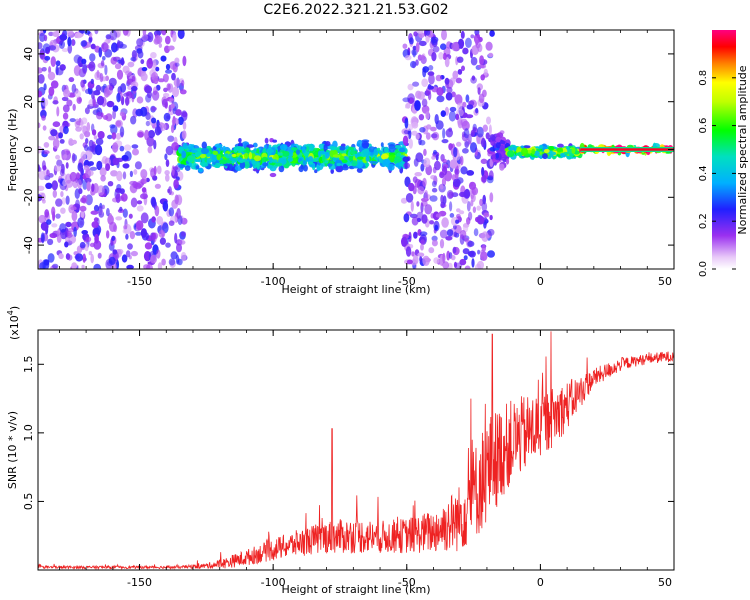 Image resolution: width=750 pixels, height=600 pixels. I want to click on colorbar-tick-label: 0.0, so click(703, 269).